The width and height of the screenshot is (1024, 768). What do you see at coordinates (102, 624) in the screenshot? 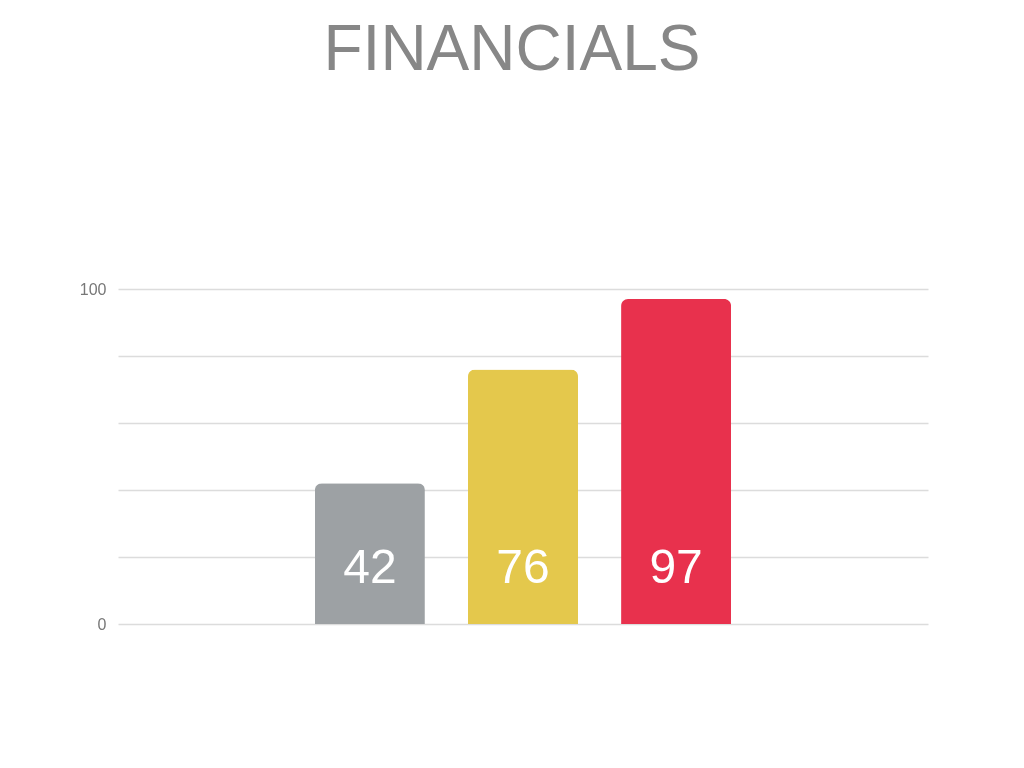
I see `y-tick-label: 0` at bounding box center [102, 624].